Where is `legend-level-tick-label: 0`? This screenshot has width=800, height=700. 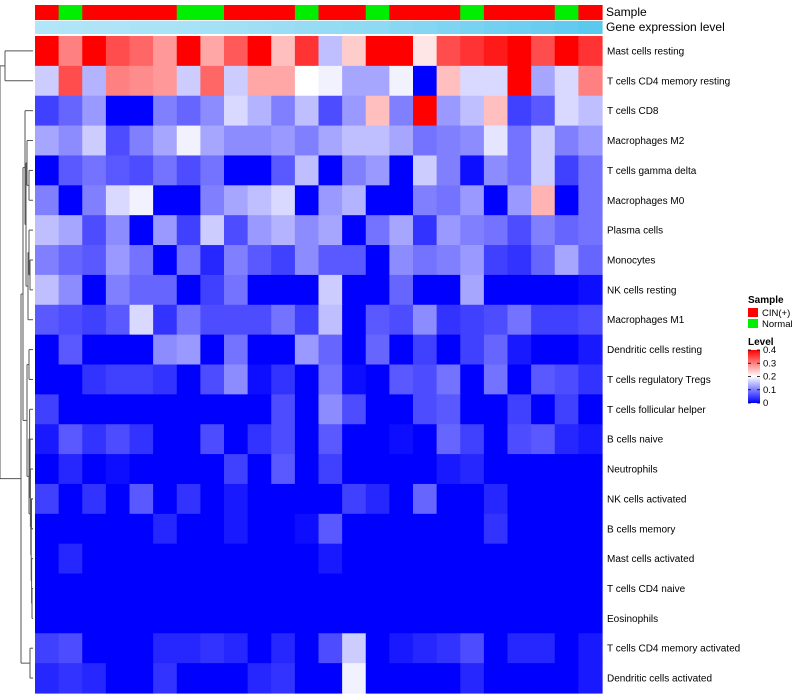 legend-level-tick-label: 0 is located at coordinates (765, 403).